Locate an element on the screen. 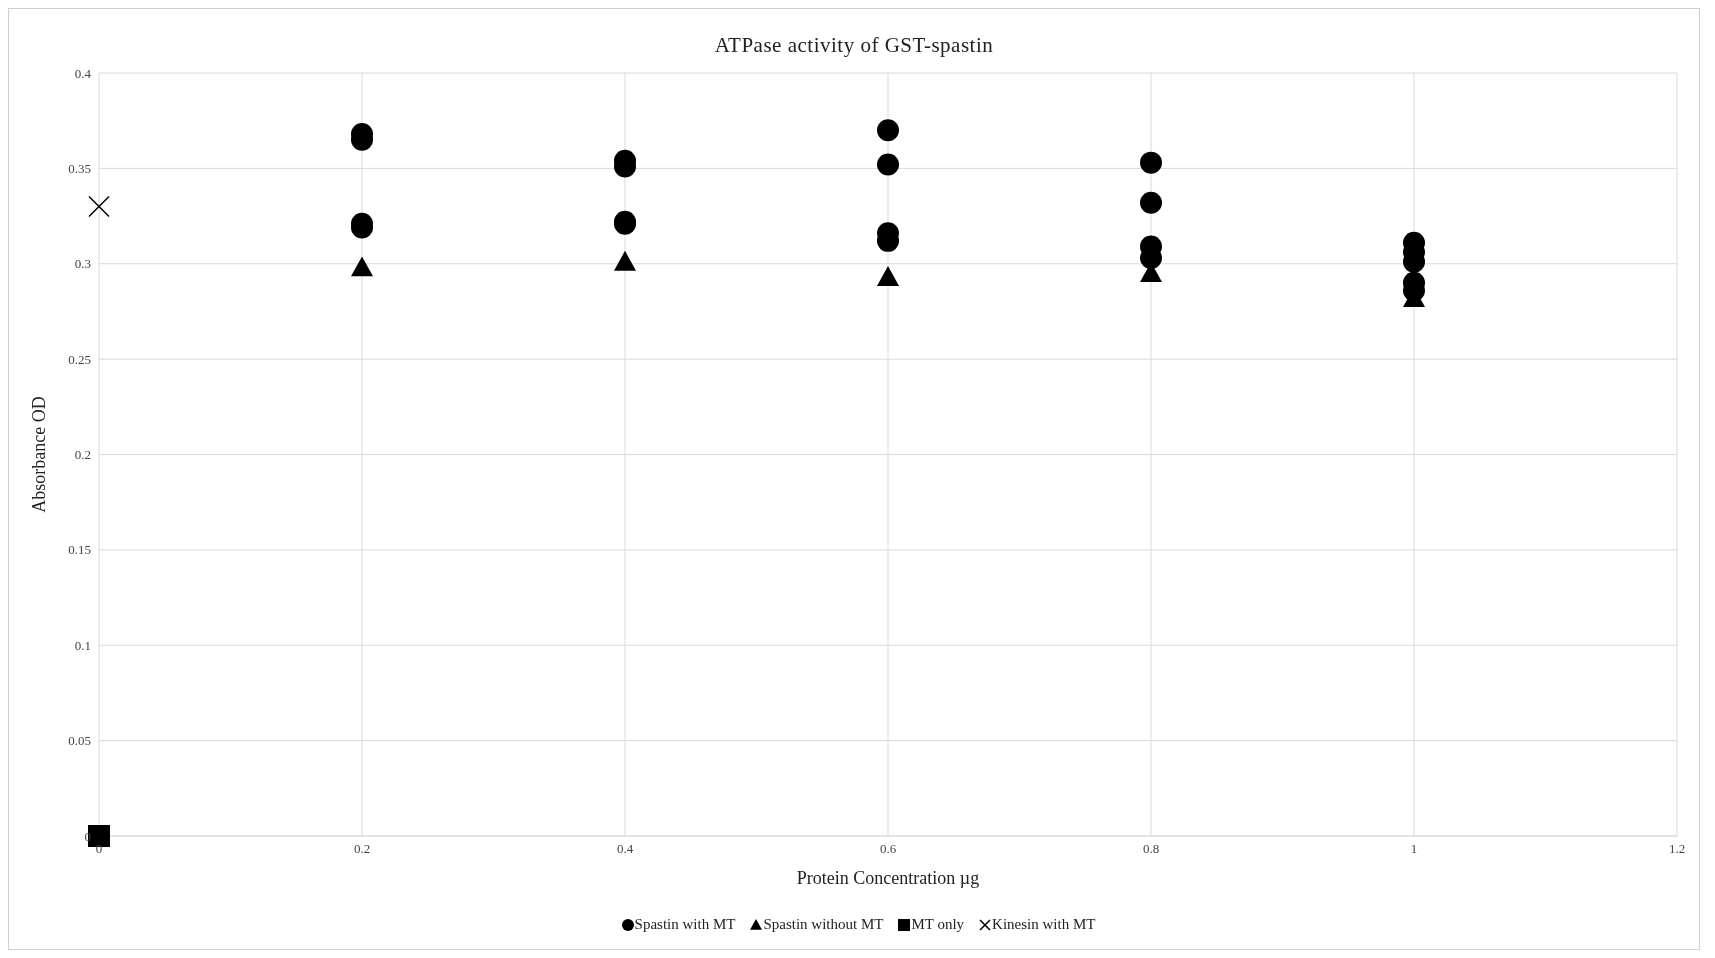  y-tick-label: 0.05 is located at coordinates (79, 741).